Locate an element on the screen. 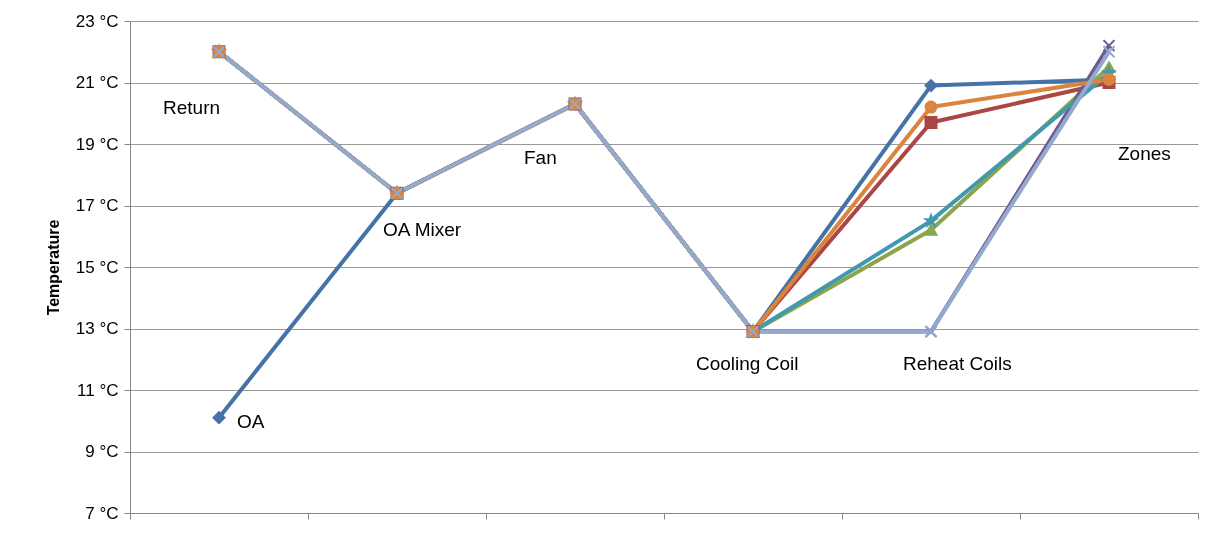 This screenshot has height=547, width=1214. y-tick-label: 13 °C is located at coordinates (97, 328).